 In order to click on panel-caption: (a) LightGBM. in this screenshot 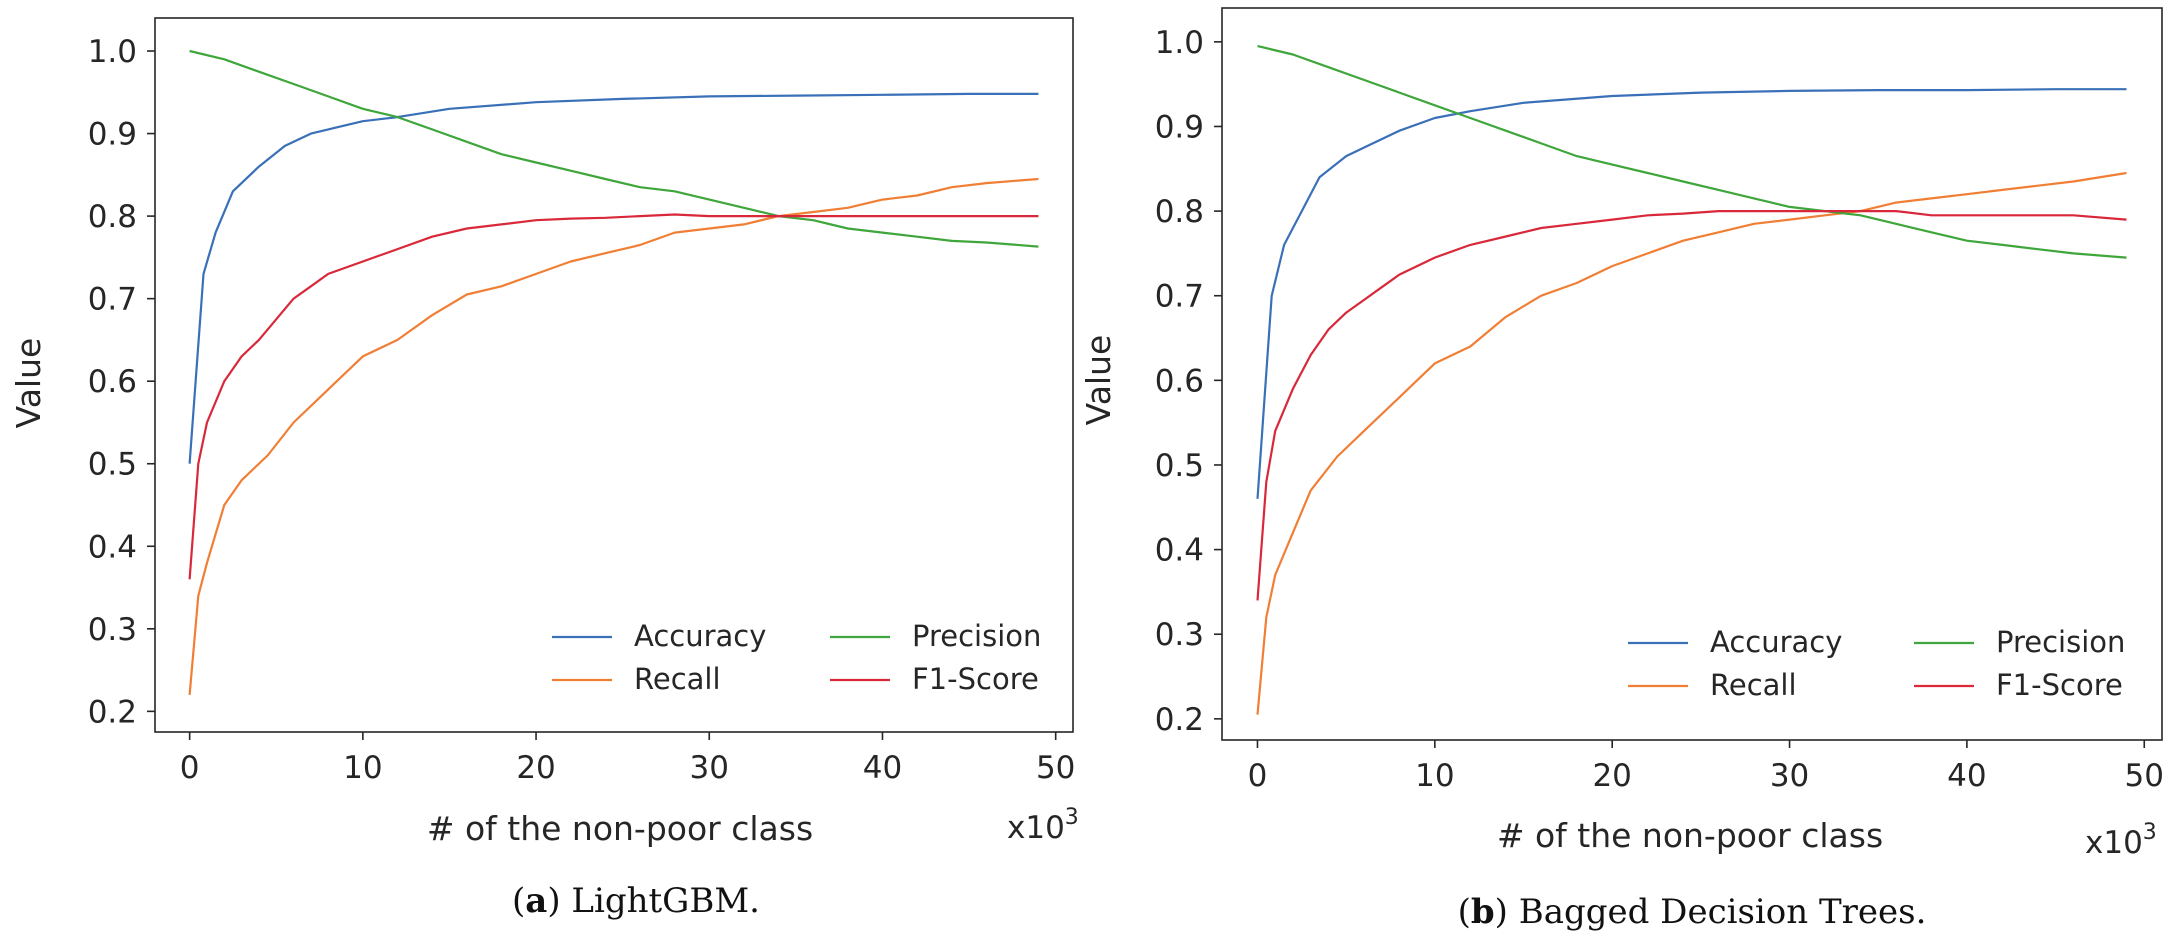, I will do `click(636, 901)`.